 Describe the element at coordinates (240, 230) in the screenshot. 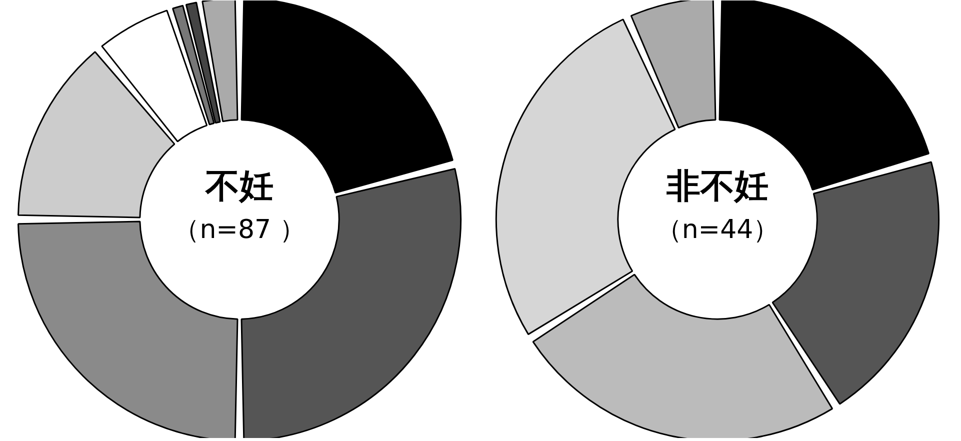

I see `text: （n=87 ）` at that location.